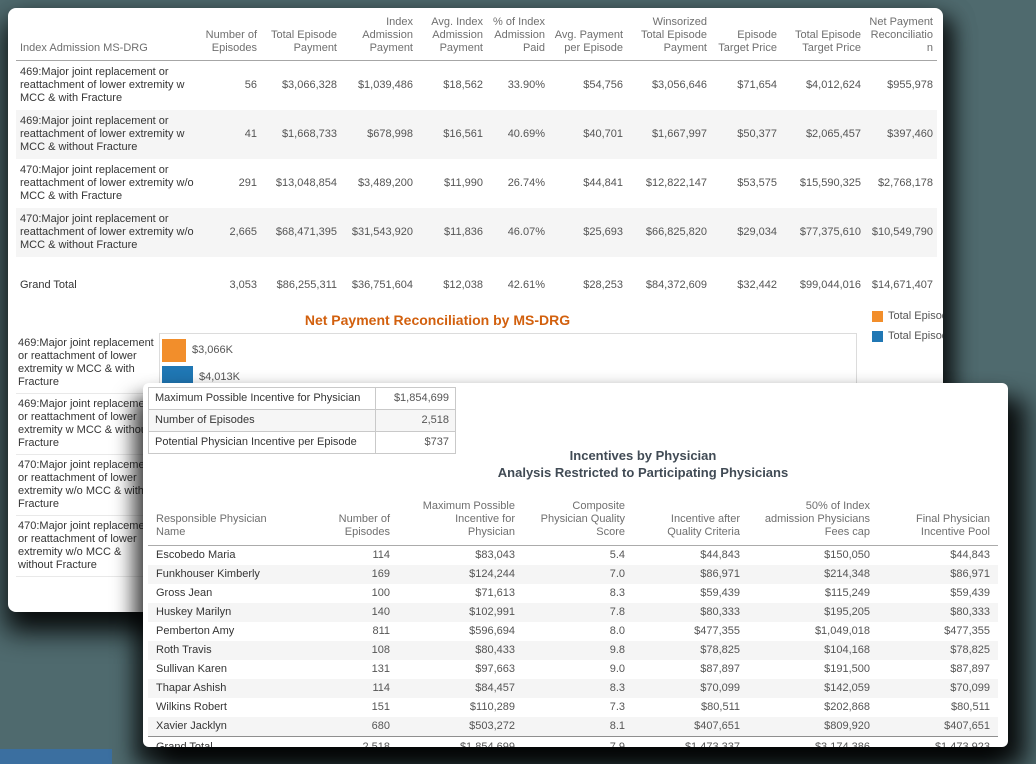  Describe the element at coordinates (690, 516) in the screenshot. I see `column-header: Incentive after Quality Criteria` at that location.